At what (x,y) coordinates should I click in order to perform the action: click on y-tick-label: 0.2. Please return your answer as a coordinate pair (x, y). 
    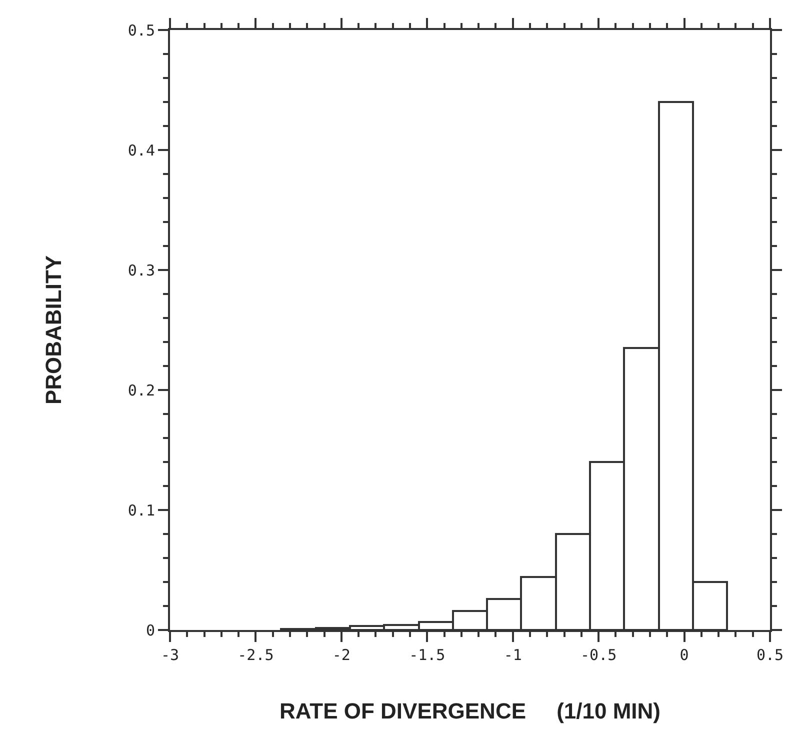
    Looking at the image, I should click on (141, 390).